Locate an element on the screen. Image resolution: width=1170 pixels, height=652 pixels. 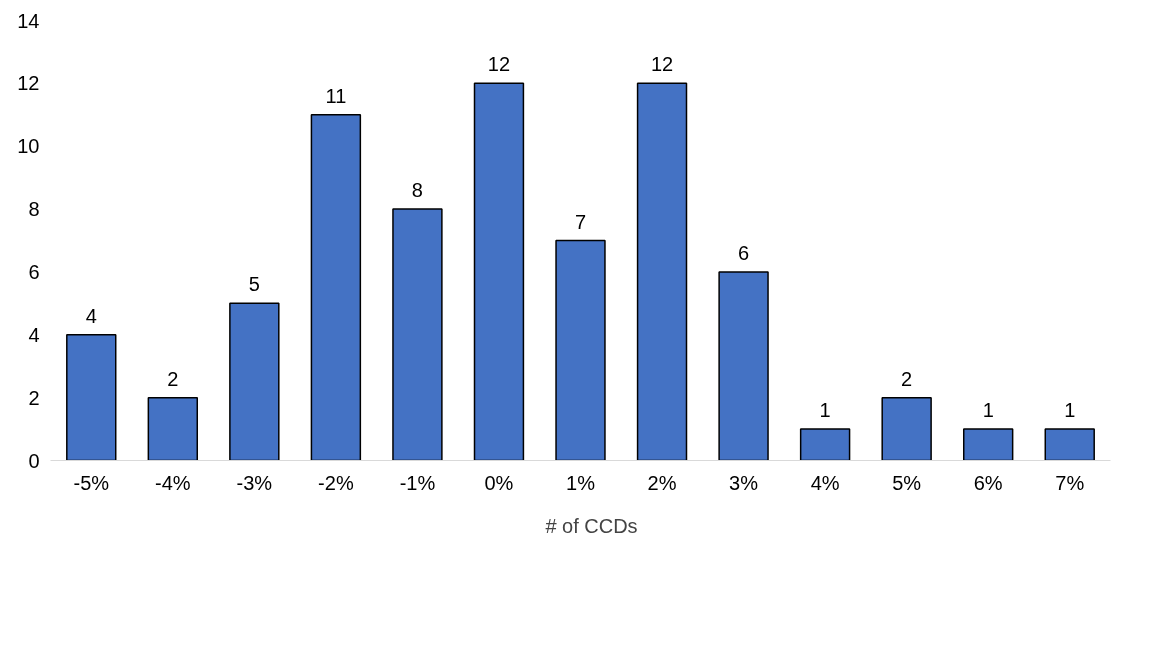
y-tick-label: 2 is located at coordinates (34, 397).